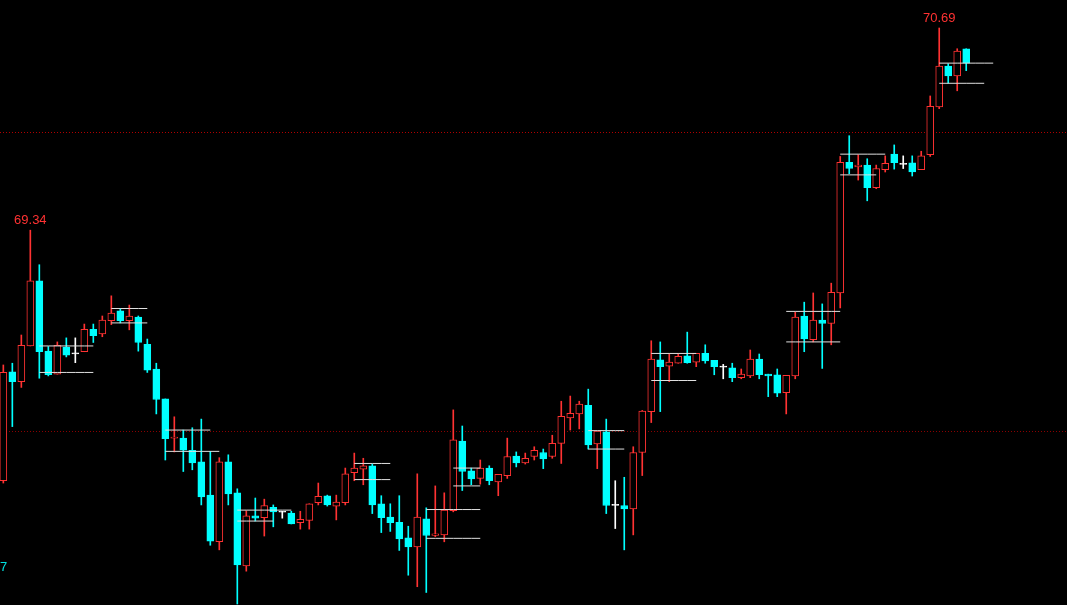 Image resolution: width=1067 pixels, height=605 pixels. Describe the element at coordinates (4, 566) in the screenshot. I see `annotation: 7` at that location.